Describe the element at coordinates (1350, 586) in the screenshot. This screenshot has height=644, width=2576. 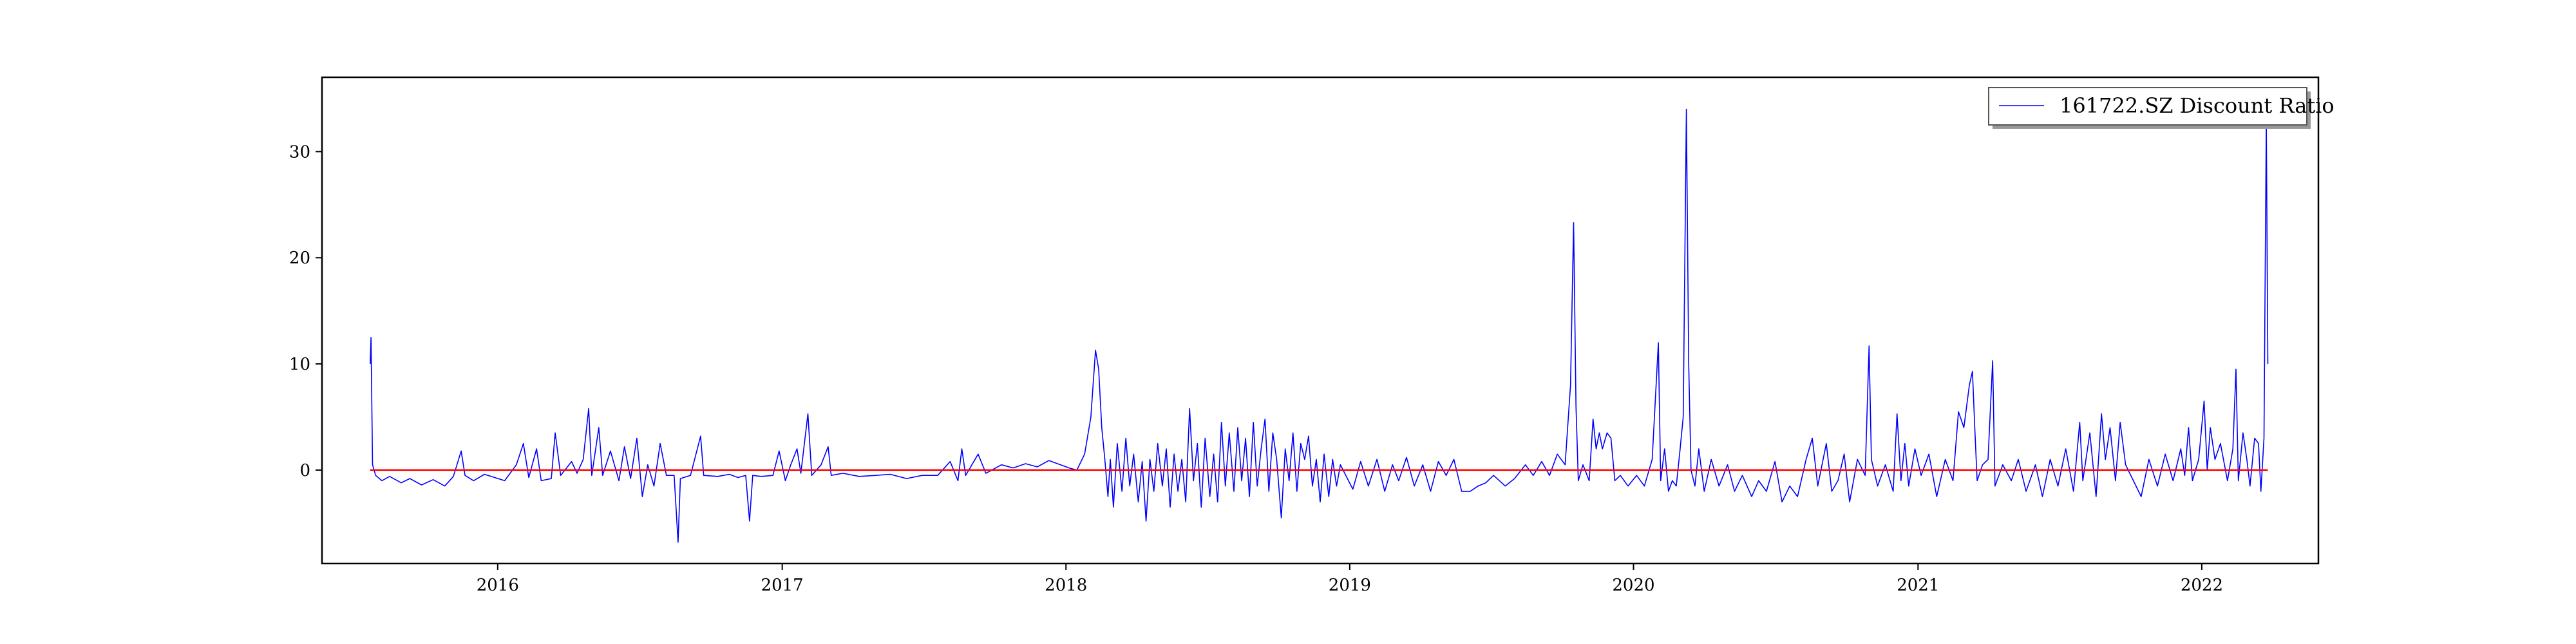
I see `x-tick-label: 2019` at that location.